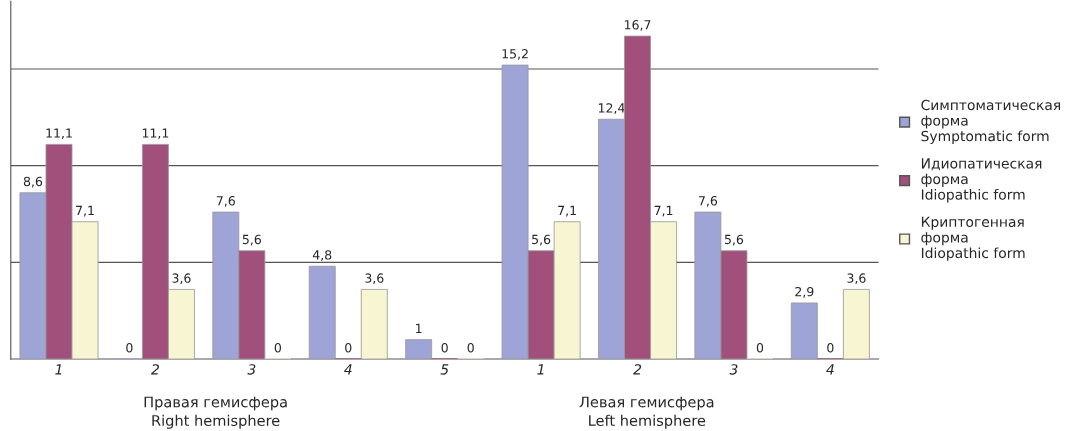  What do you see at coordinates (322, 255) in the screenshot?
I see `data-label: 4,8` at bounding box center [322, 255].